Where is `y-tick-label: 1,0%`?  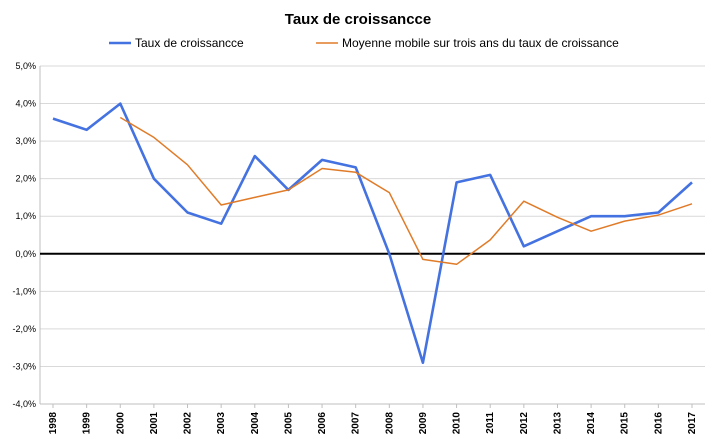
y-tick-label: 1,0% is located at coordinates (25, 216).